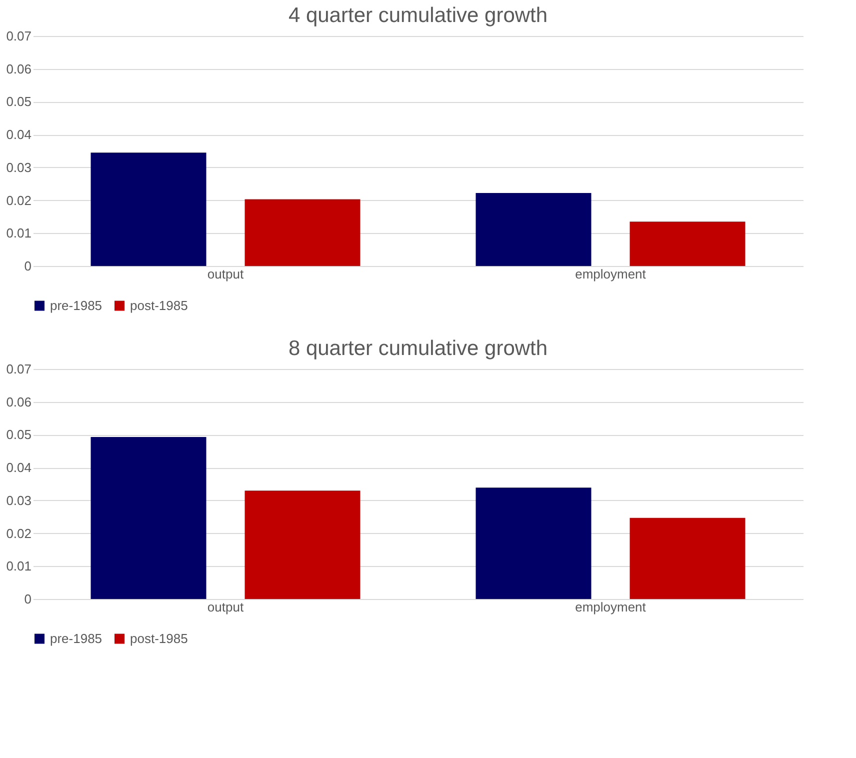 The height and width of the screenshot is (758, 856). I want to click on chart-title: 4 quarter cumulative growth, so click(418, 15).